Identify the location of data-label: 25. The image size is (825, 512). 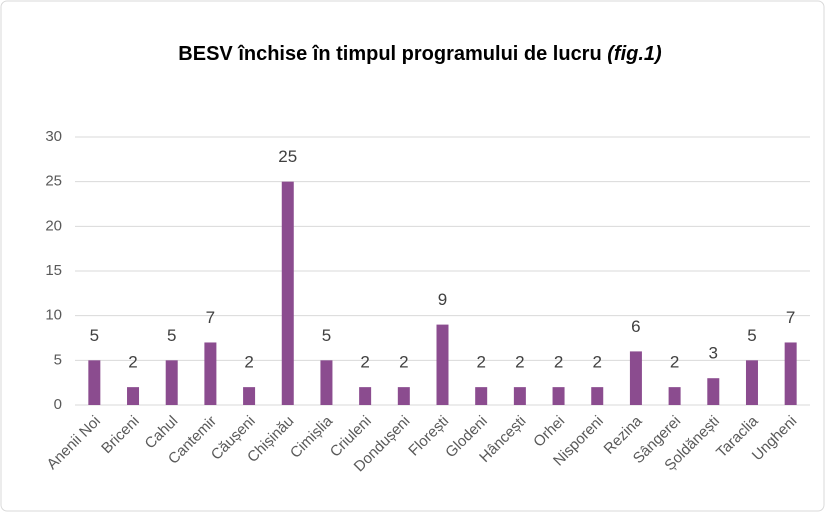
(287, 156).